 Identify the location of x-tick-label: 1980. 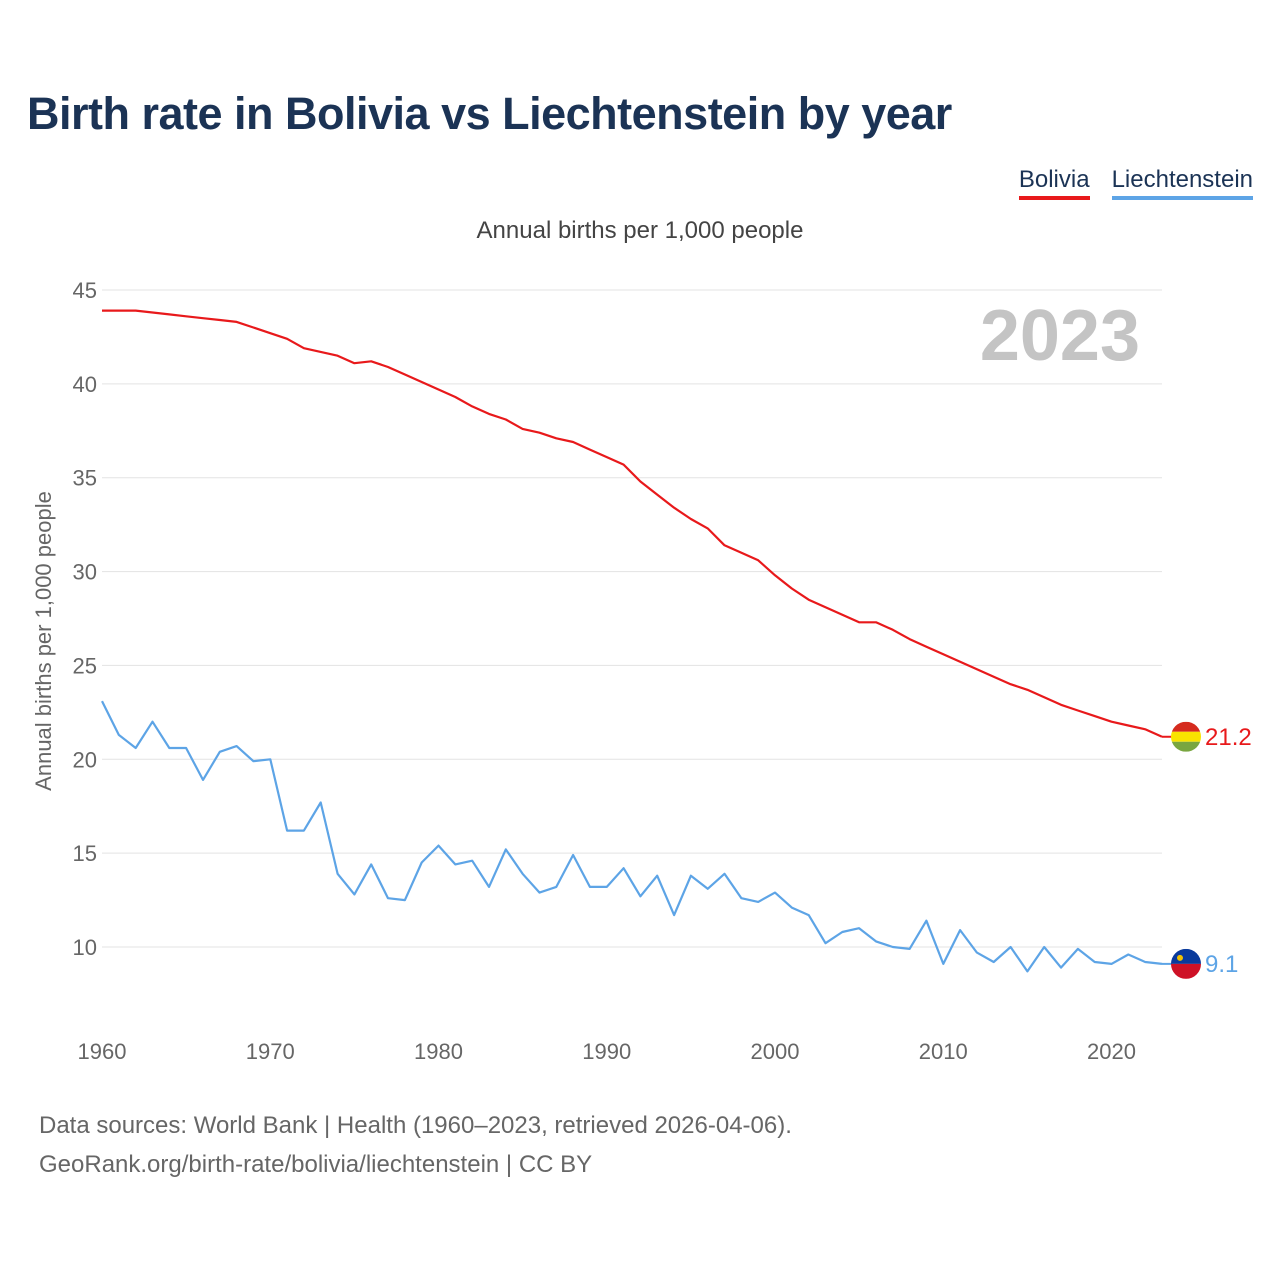
(438, 1051).